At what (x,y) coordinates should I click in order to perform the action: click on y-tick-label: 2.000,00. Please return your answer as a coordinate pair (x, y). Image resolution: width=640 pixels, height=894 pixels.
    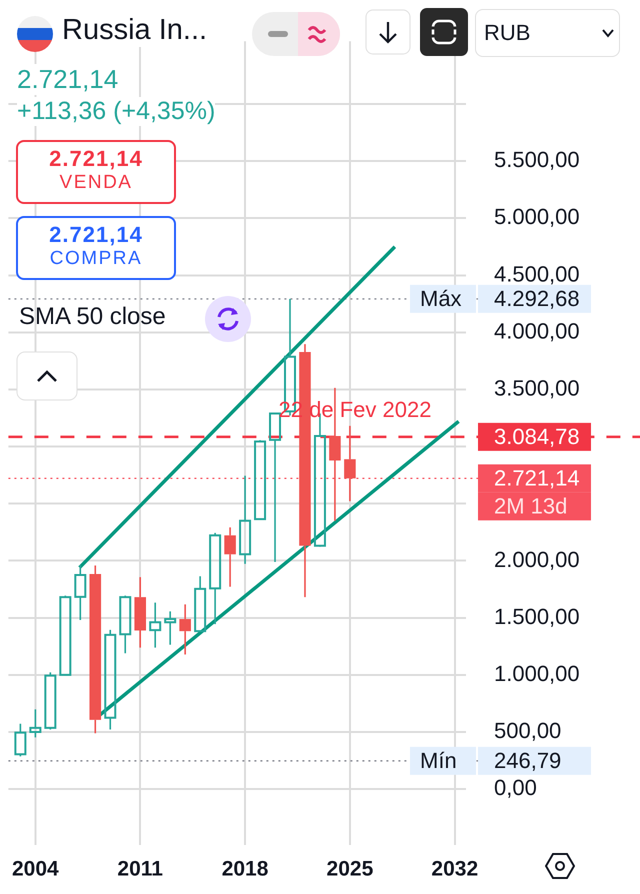
    Looking at the image, I should click on (537, 559).